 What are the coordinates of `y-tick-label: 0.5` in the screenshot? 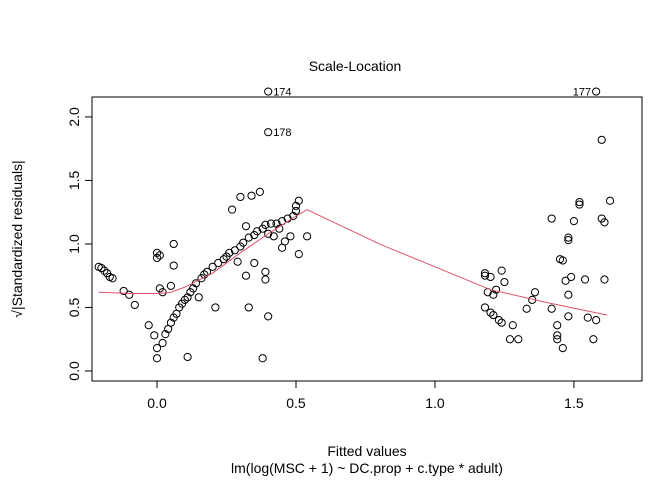 It's located at (74, 308).